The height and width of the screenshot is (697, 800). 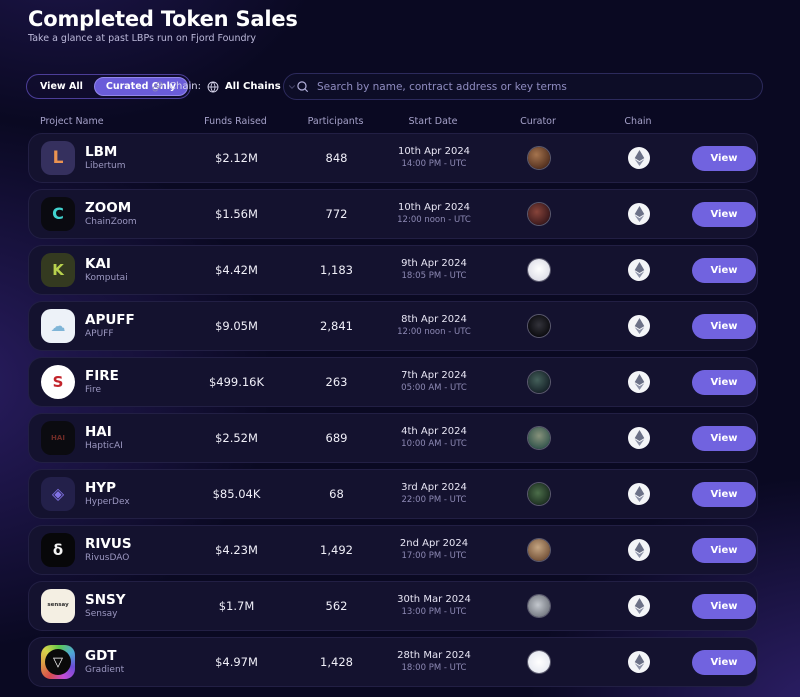 What do you see at coordinates (236, 494) in the screenshot?
I see `funds-raised-value: $85.04K` at bounding box center [236, 494].